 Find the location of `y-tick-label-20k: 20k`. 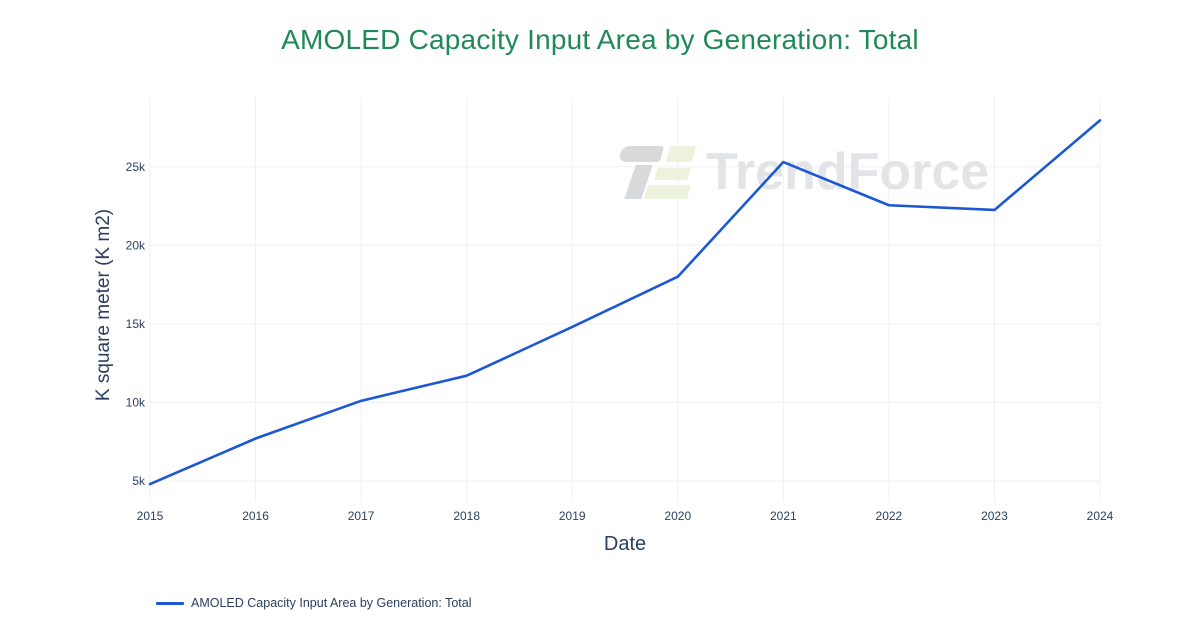

y-tick-label-20k: 20k is located at coordinates (136, 245).